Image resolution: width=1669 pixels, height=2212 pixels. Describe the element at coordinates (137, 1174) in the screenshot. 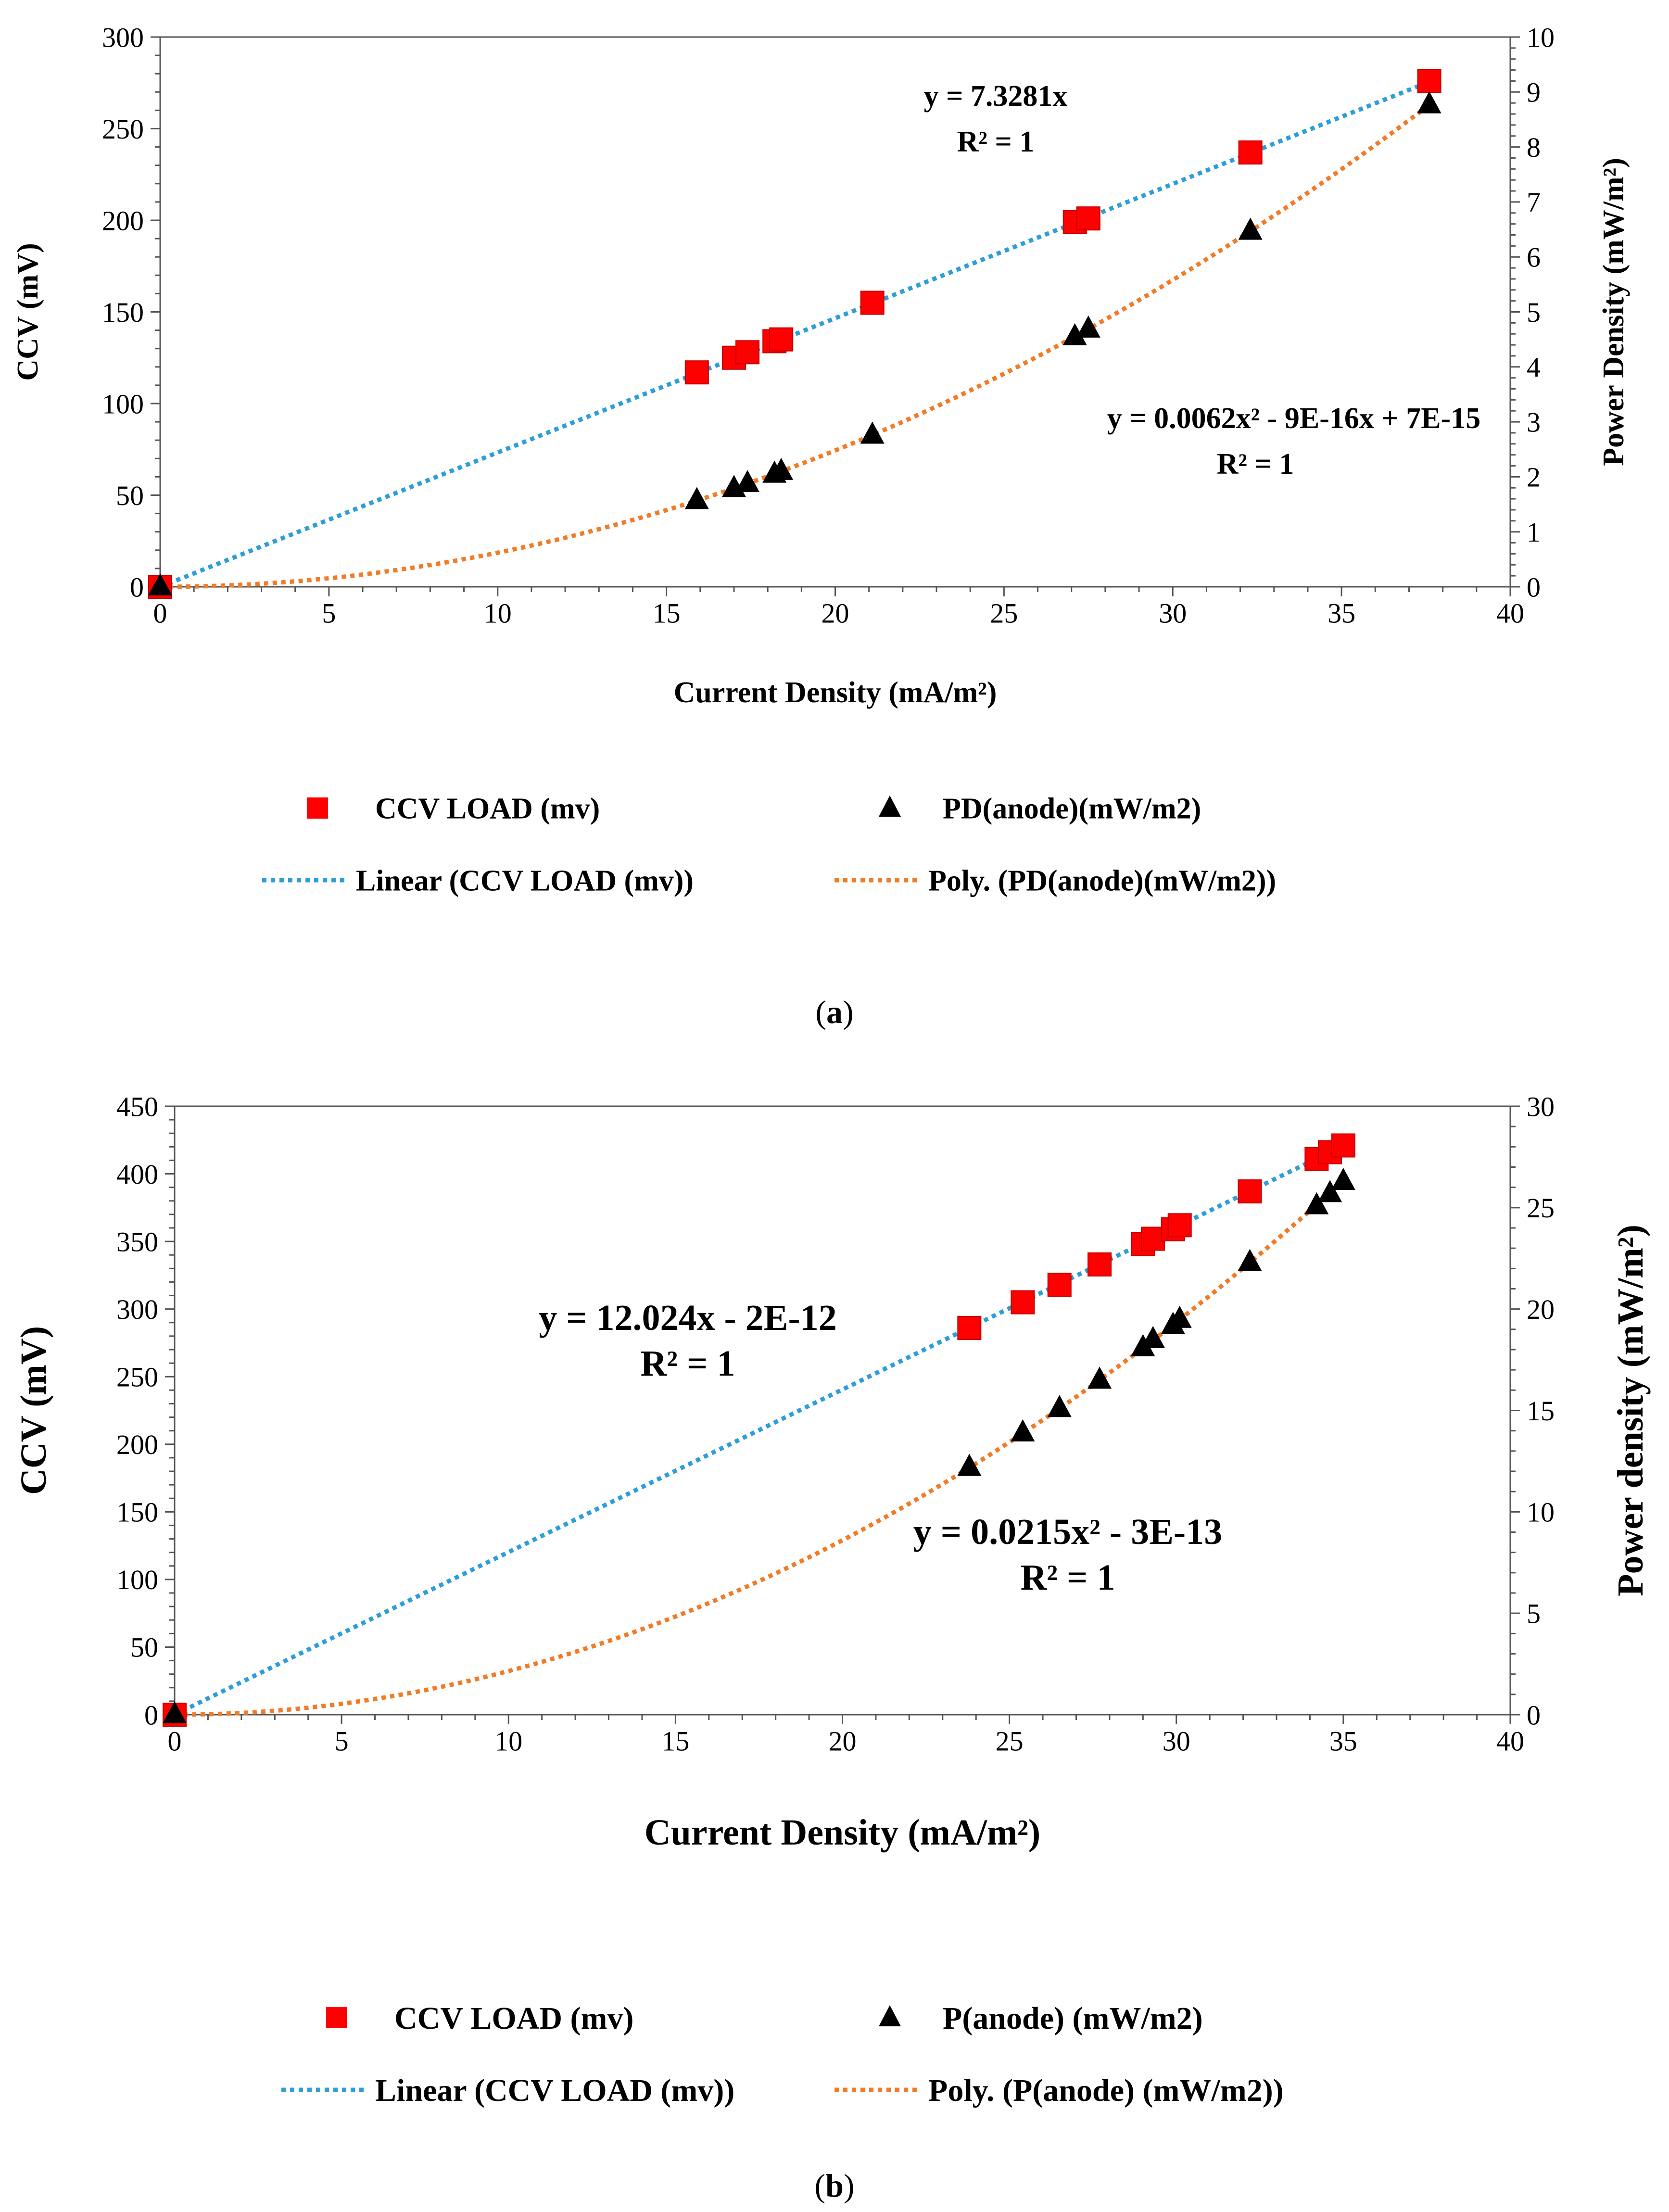

I see `y-tick-label: 400` at that location.